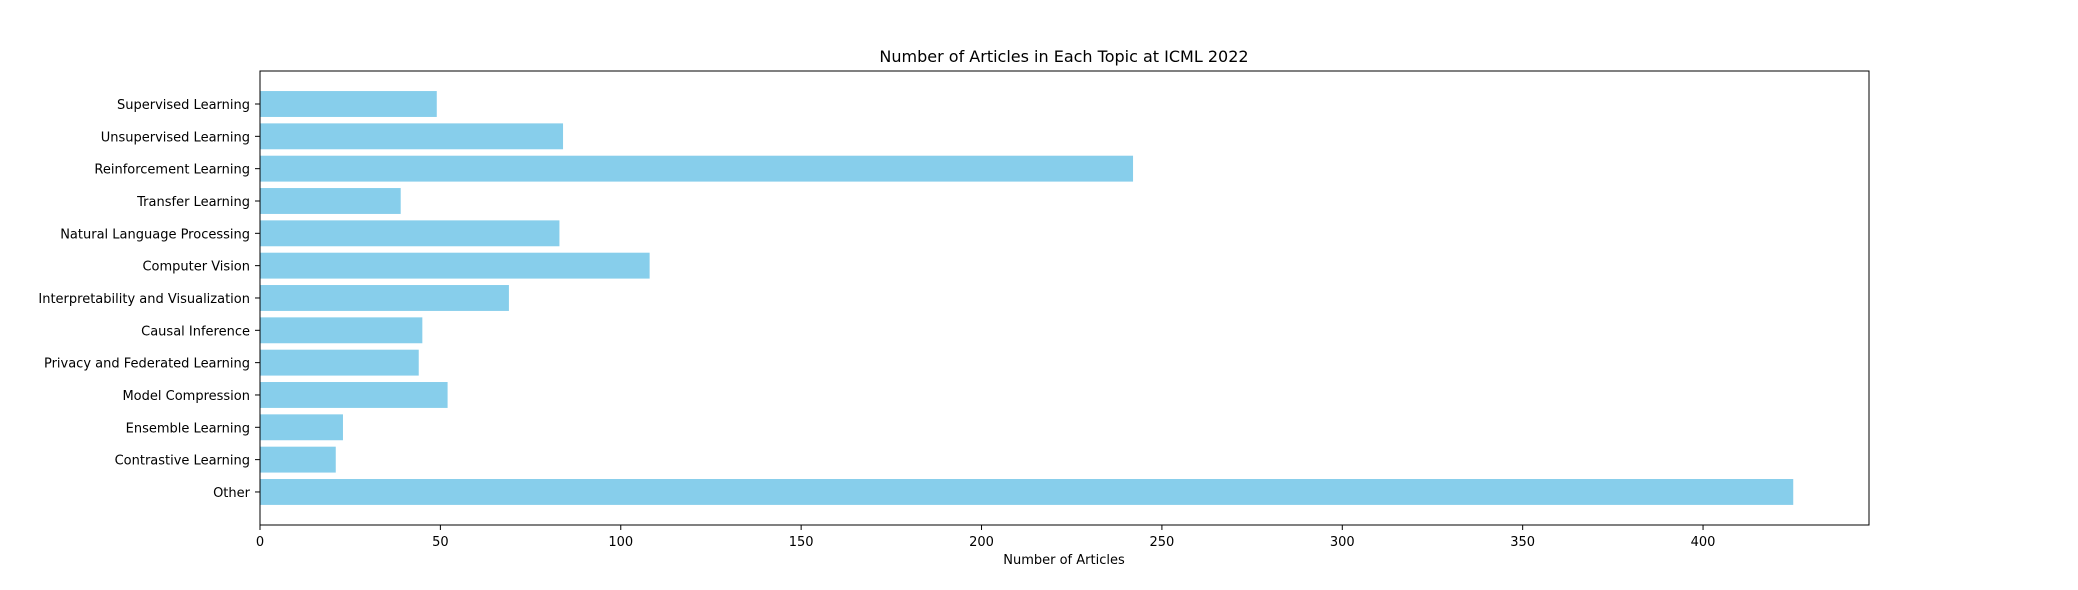  I want to click on y-tick-label: Interpretability and Visualization, so click(144, 299).